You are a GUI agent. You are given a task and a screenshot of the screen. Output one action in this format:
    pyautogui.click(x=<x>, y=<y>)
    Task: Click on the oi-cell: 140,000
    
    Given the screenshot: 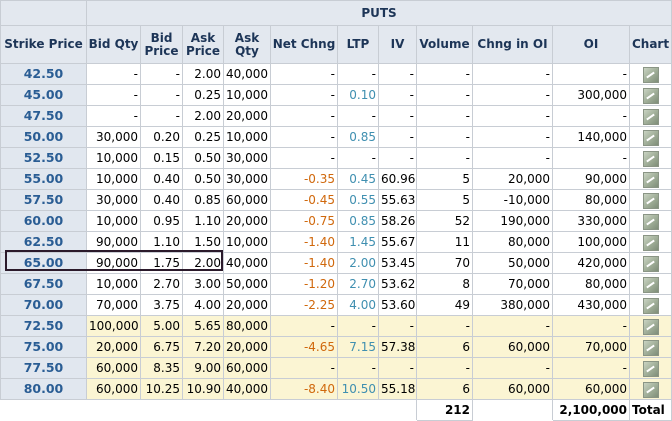 What is the action you would take?
    pyautogui.click(x=591, y=137)
    